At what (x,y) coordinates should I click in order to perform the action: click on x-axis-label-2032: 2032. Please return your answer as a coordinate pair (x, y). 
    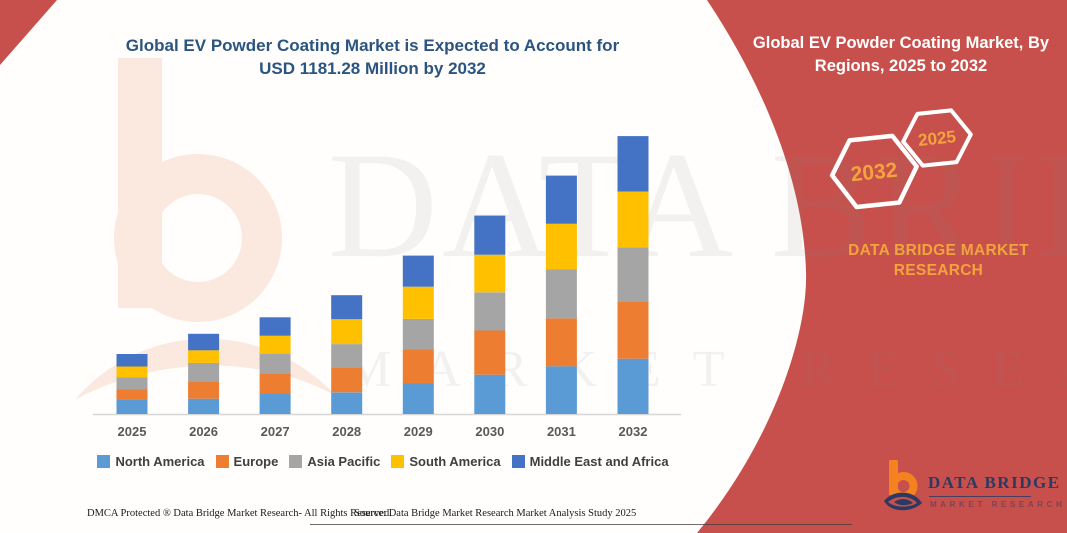
    Looking at the image, I should click on (633, 431).